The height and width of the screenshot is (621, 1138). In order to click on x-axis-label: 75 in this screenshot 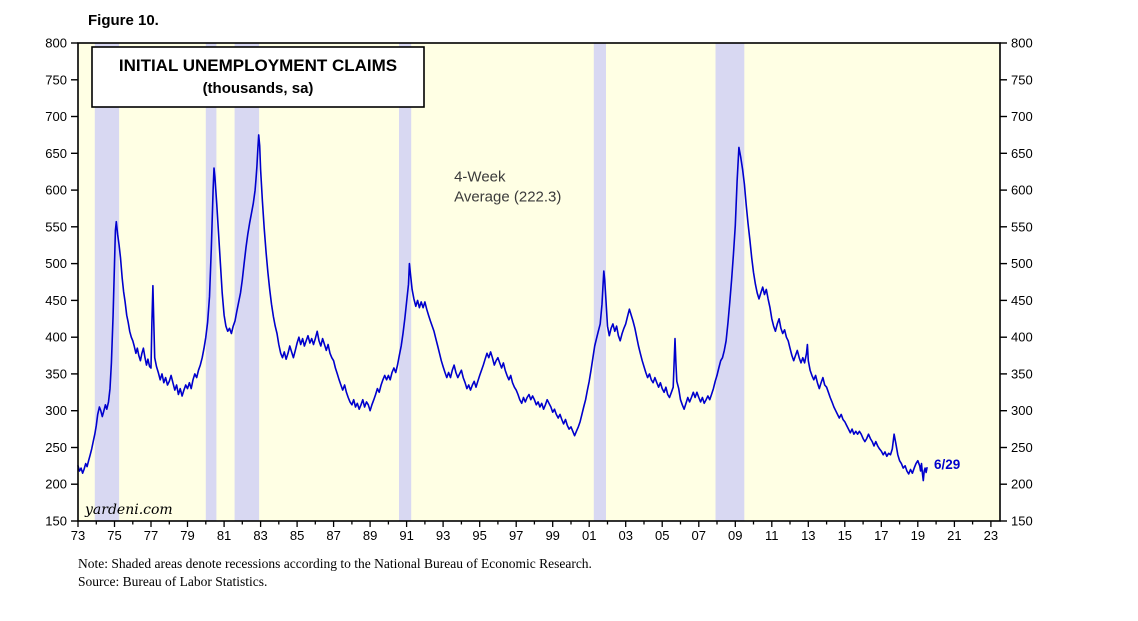, I will do `click(114, 535)`.